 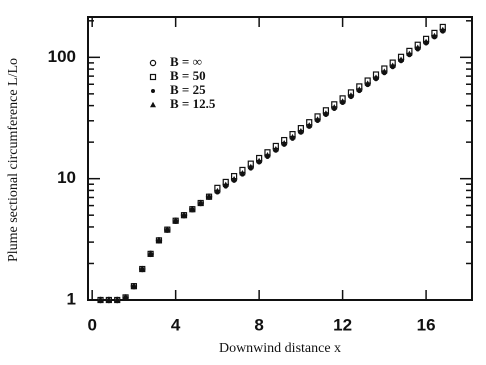 What do you see at coordinates (186, 61) in the screenshot?
I see `legend-label: B = ∞` at bounding box center [186, 61].